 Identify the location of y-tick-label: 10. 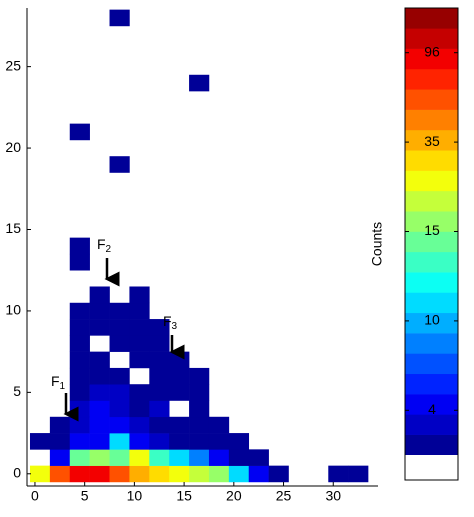
(13, 310).